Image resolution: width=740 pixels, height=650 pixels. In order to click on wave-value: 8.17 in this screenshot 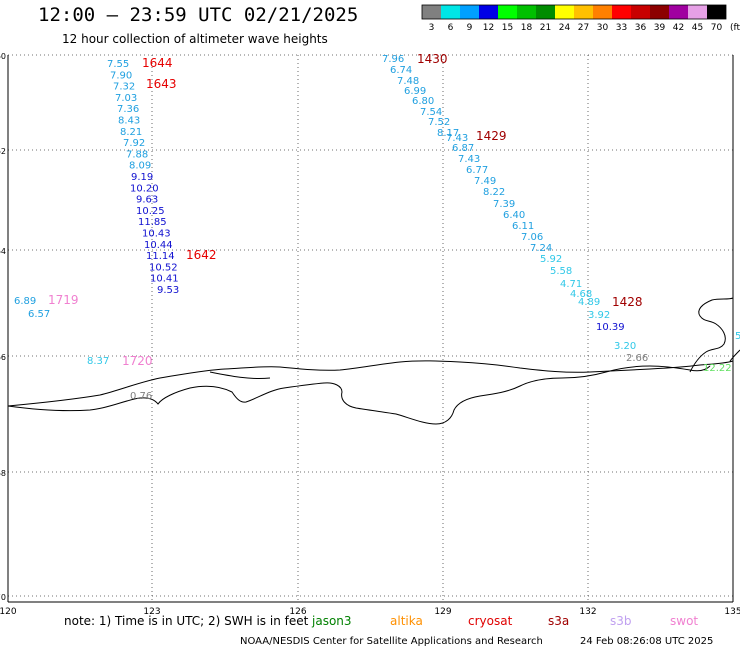, I will do `click(448, 133)`.